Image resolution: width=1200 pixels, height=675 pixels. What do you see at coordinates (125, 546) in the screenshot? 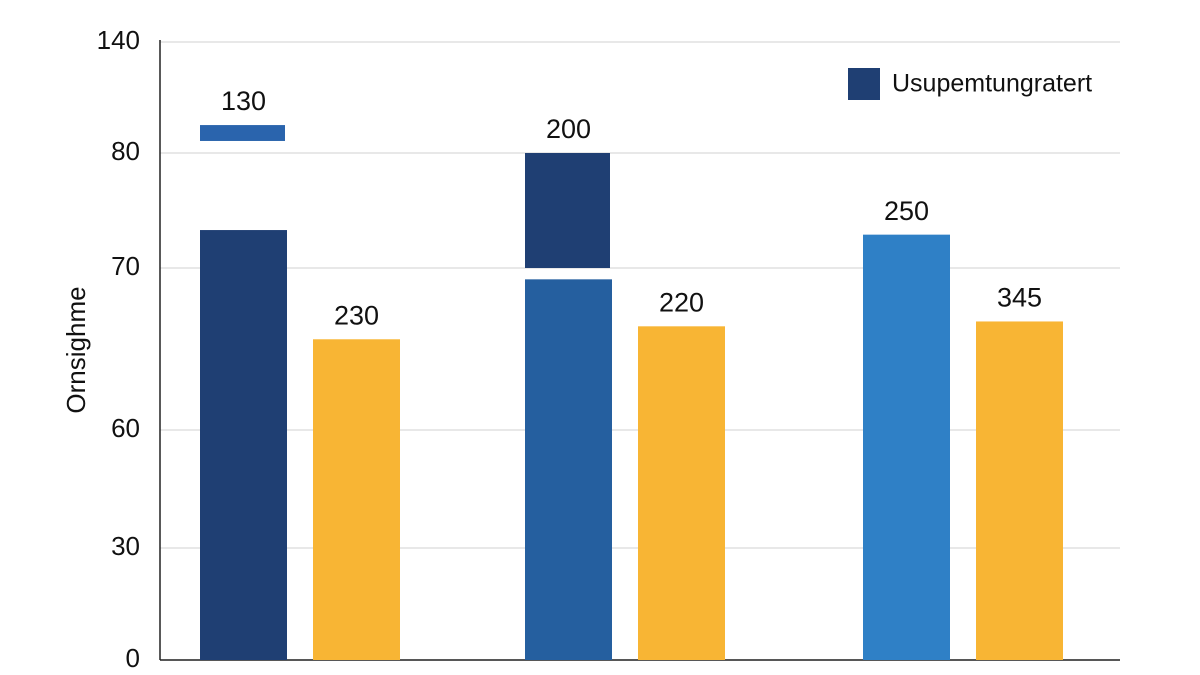
I see `y-tick-label: 30` at bounding box center [125, 546].